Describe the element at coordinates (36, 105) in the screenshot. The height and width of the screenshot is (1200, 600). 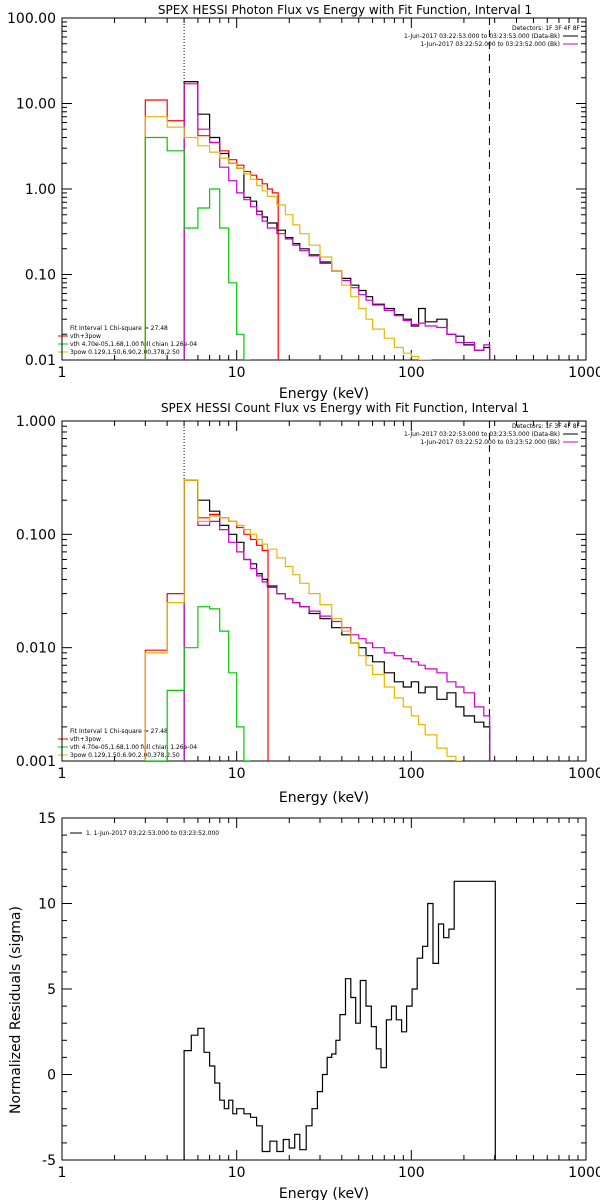
I see `y-tick-label: 10.00` at that location.